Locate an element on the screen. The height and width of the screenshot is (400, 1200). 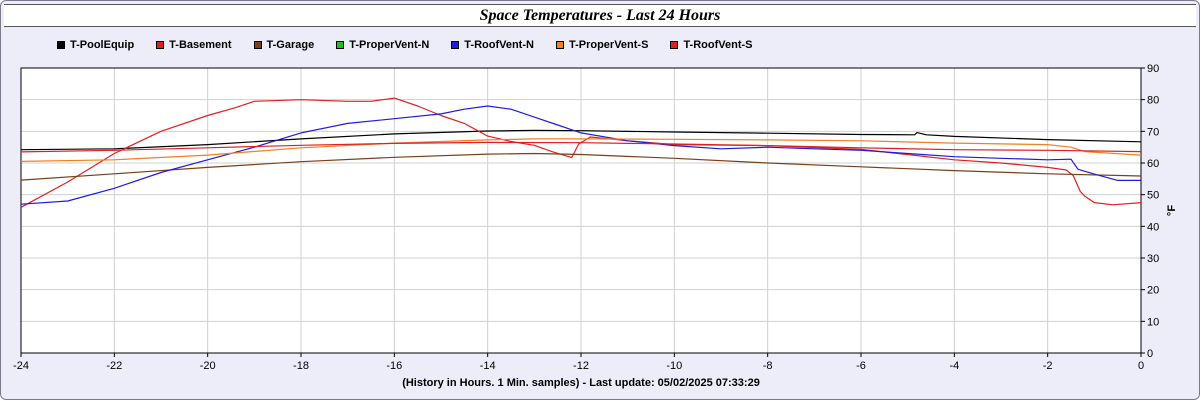
x-tick-label: -12 is located at coordinates (581, 366).